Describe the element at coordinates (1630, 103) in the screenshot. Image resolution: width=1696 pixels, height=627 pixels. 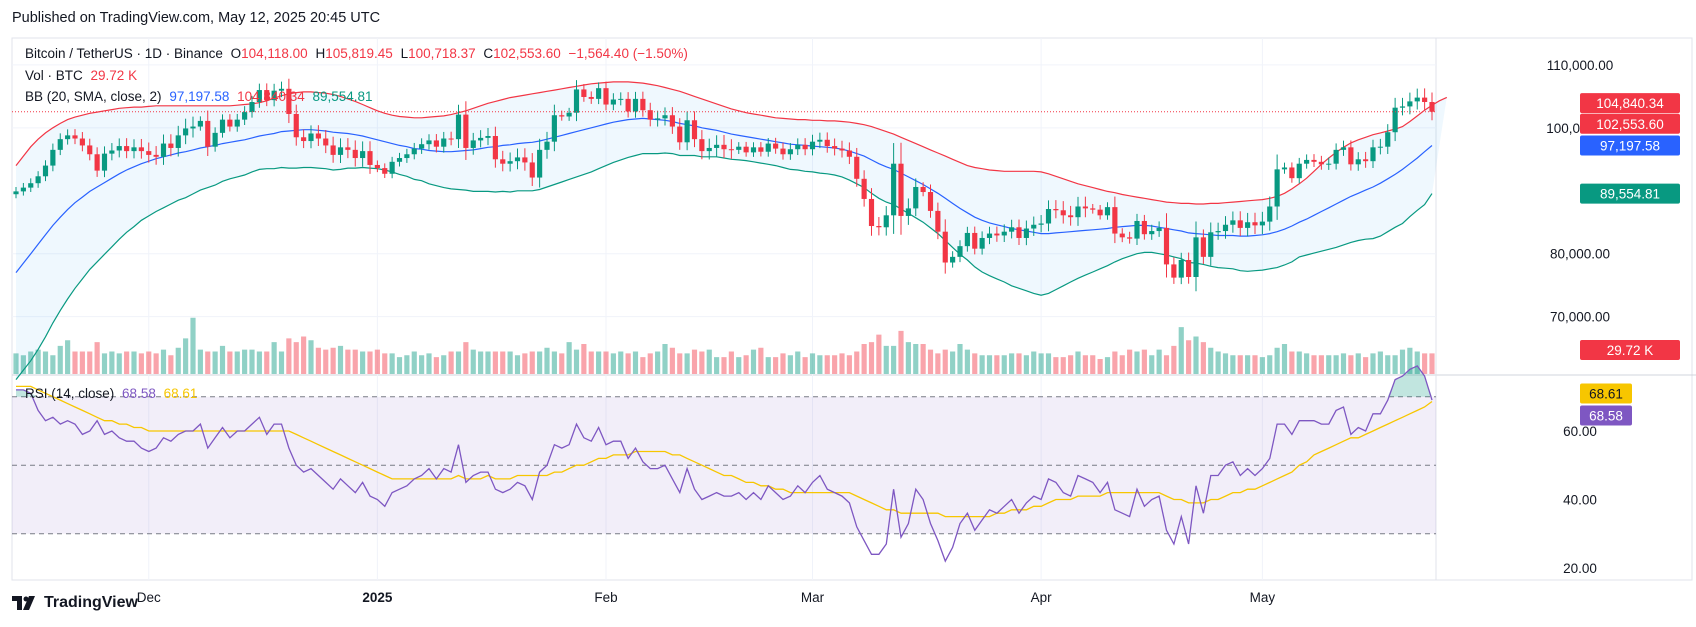
I see `badge-bb-upper-bg` at that location.